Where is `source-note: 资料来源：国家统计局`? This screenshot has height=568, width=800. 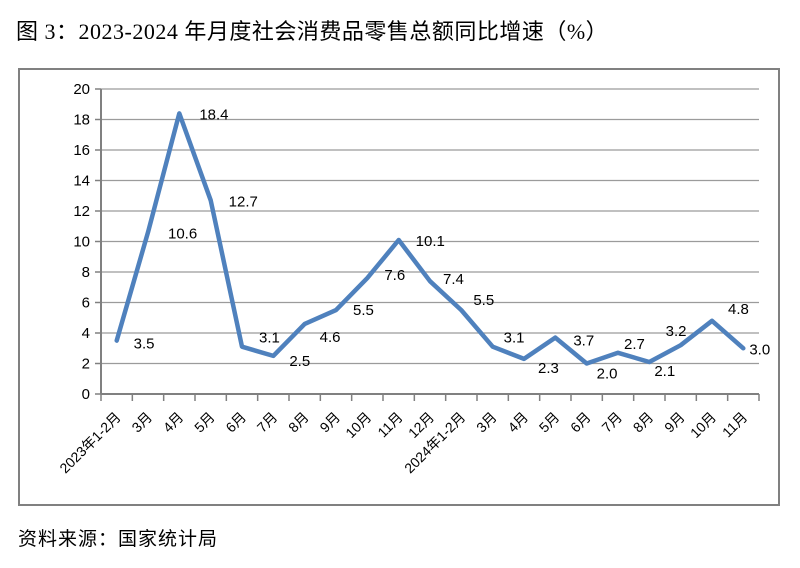 source-note: 资料来源：国家统计局 is located at coordinates (118, 539).